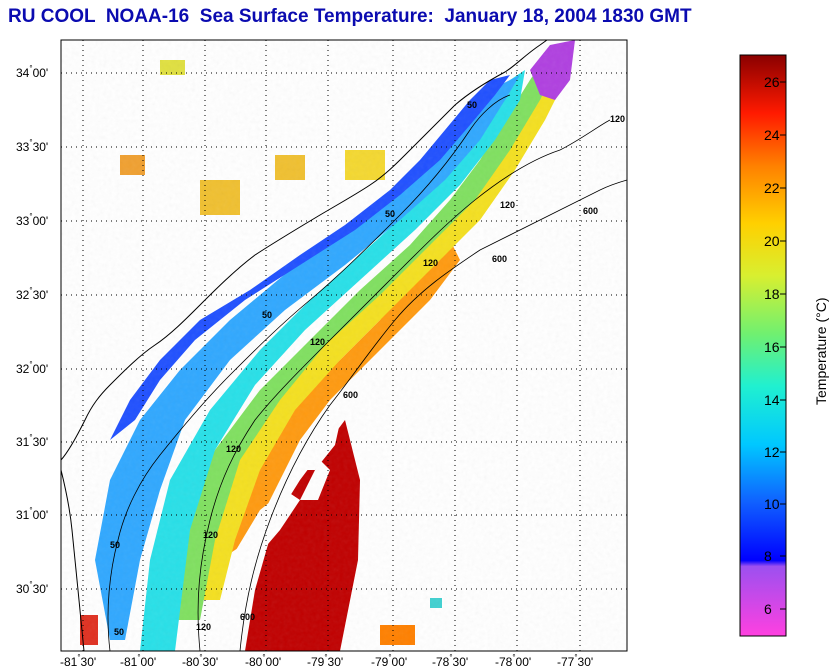 The height and width of the screenshot is (672, 832). What do you see at coordinates (389, 661) in the screenshot?
I see `lon-label: -79°00'` at bounding box center [389, 661].